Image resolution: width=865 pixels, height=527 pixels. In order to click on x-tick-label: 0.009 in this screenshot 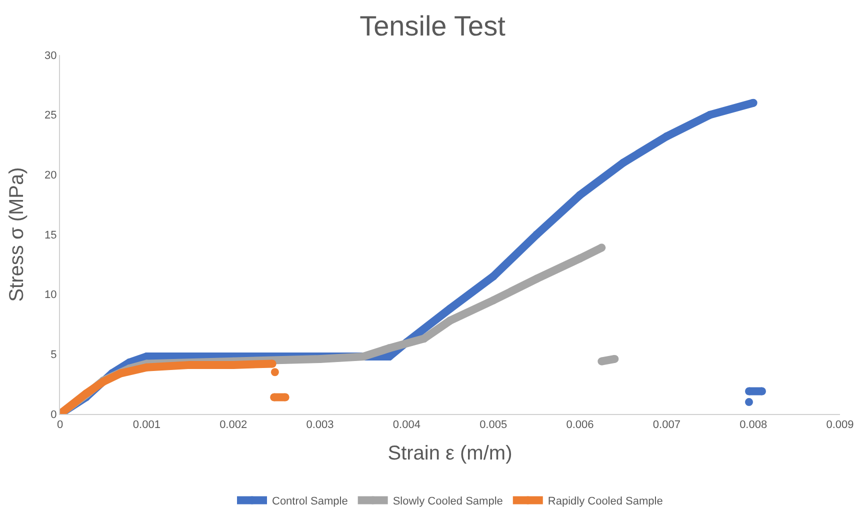, I will do `click(840, 425)`.